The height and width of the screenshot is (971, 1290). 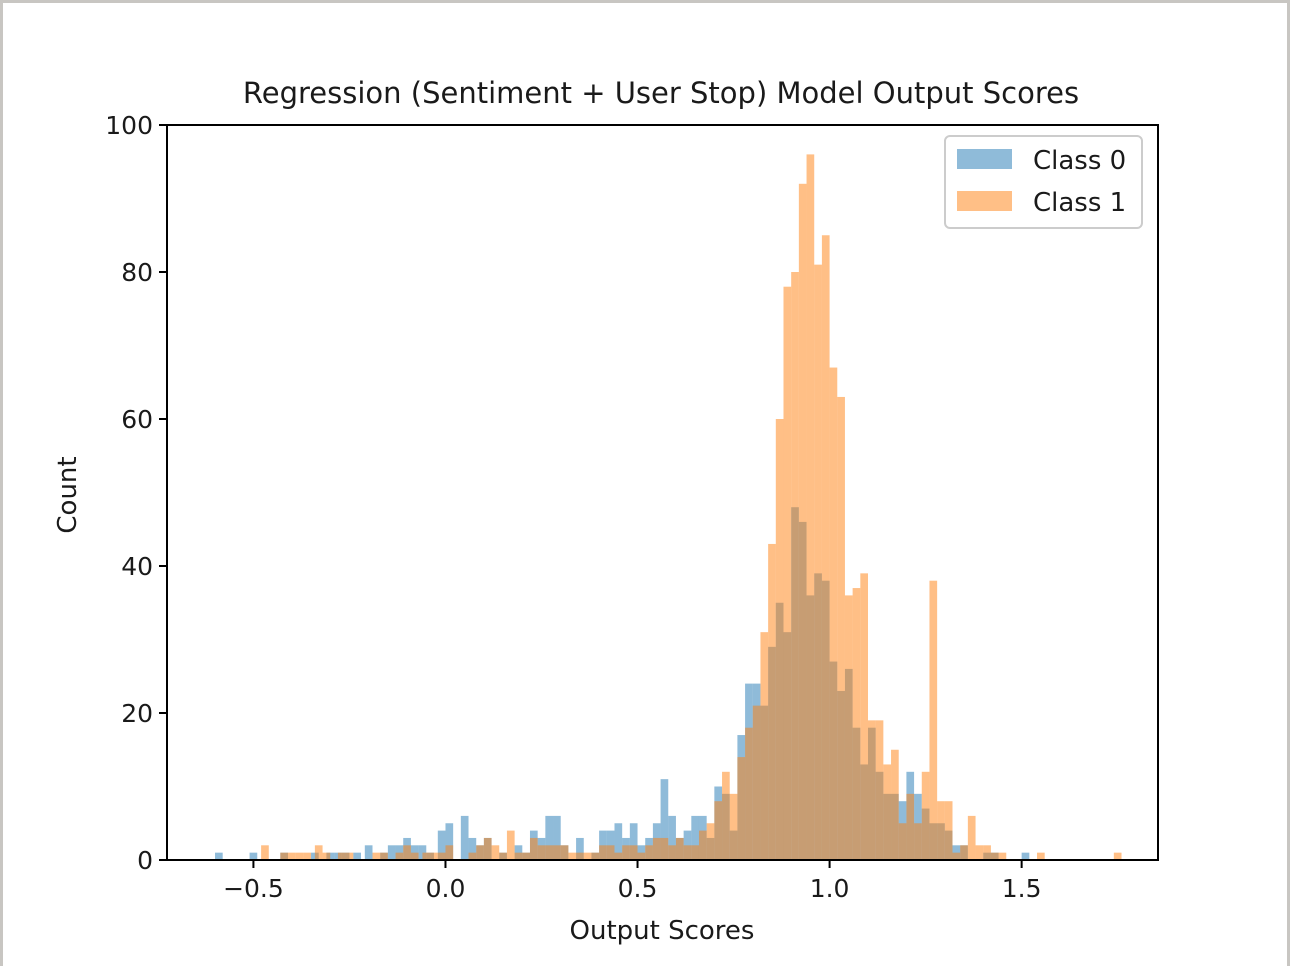 What do you see at coordinates (446, 888) in the screenshot?
I see `x-tick-label: 0.0` at bounding box center [446, 888].